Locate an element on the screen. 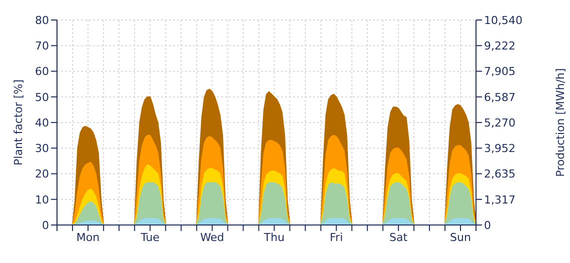 Image resolution: width=570 pixels, height=263 pixels. y2-tick-label: 6,587 is located at coordinates (500, 97).